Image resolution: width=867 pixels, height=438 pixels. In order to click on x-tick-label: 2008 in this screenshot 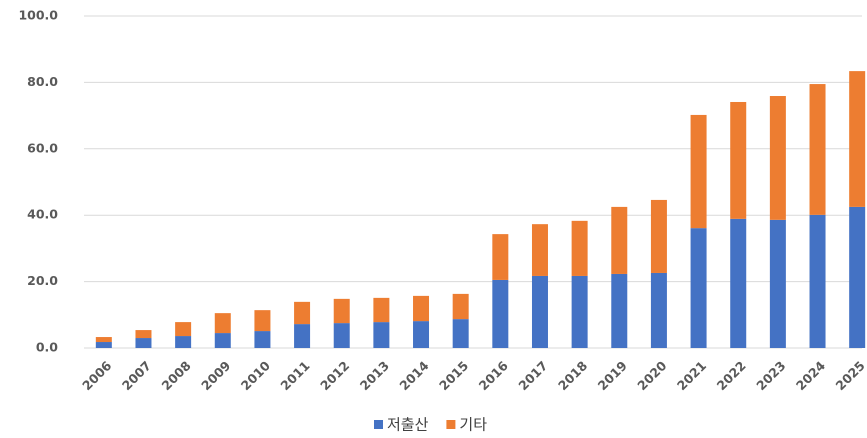, I will do `click(176, 375)`.